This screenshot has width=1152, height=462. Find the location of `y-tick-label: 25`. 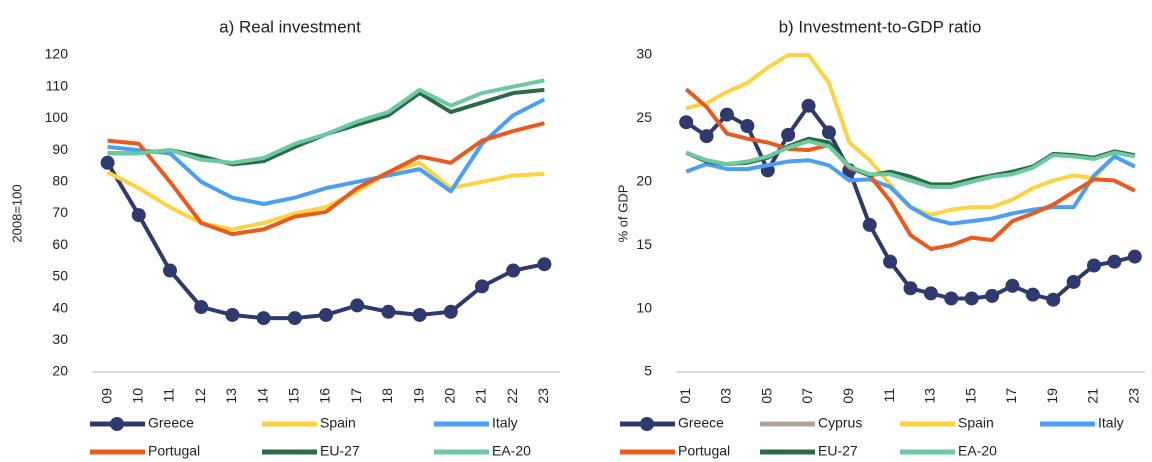

y-tick-label: 25 is located at coordinates (644, 117).